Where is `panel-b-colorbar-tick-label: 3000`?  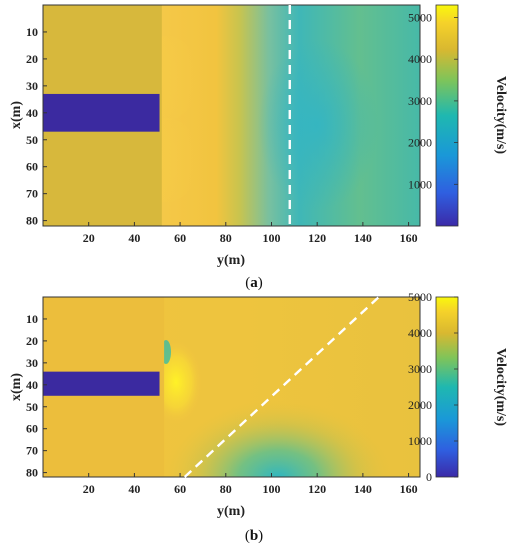
panel-b-colorbar-tick-label: 3000 is located at coordinates (420, 369).